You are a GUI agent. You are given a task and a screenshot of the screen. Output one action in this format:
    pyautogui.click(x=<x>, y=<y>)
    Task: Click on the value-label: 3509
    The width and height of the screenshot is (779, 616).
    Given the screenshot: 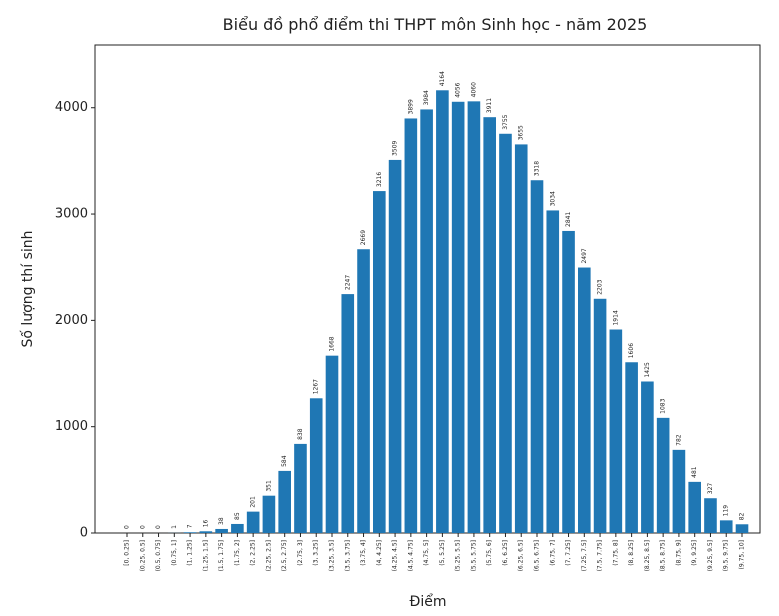 What is the action you would take?
    pyautogui.click(x=395, y=147)
    